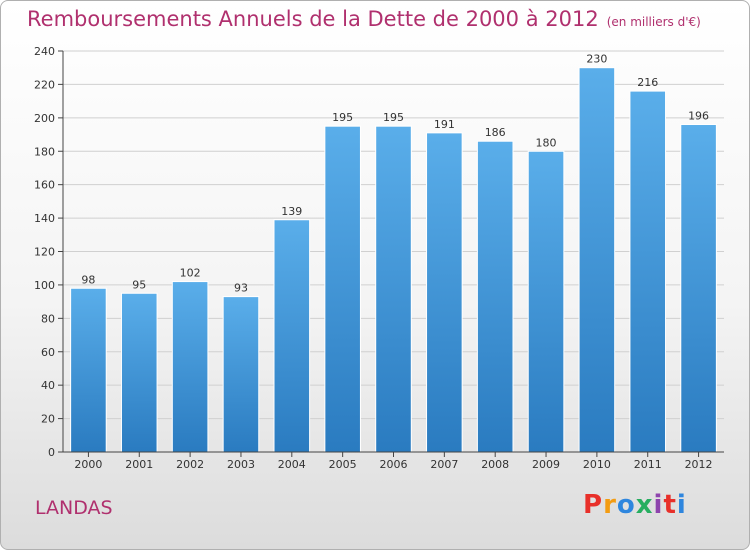  Describe the element at coordinates (653, 22) in the screenshot. I see `chart-unit: (en milliers d'€)` at that location.